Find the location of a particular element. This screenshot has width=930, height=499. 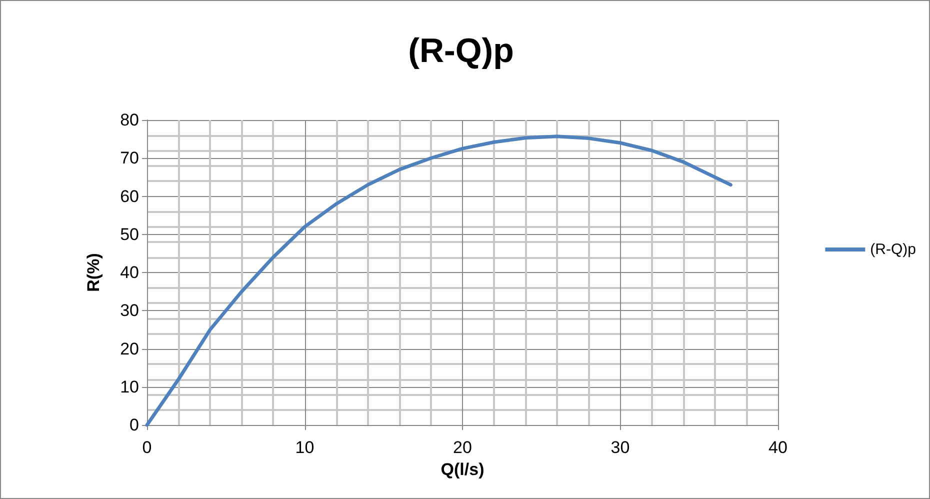

x-tick-label: 40 is located at coordinates (778, 447).